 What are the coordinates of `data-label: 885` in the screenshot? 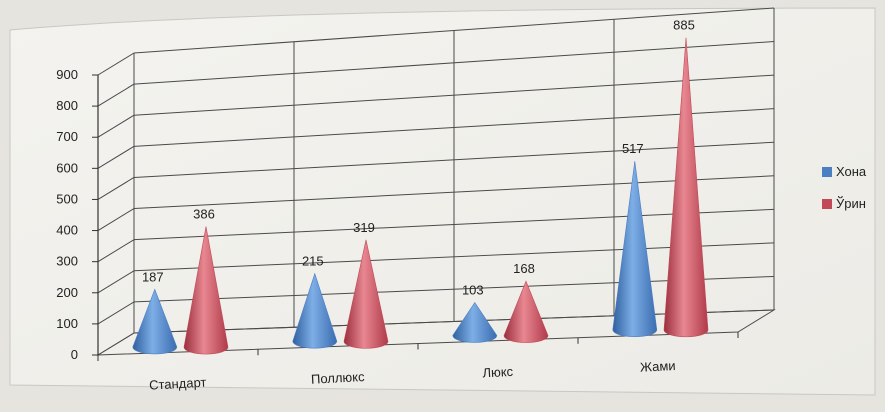 It's located at (684, 25).